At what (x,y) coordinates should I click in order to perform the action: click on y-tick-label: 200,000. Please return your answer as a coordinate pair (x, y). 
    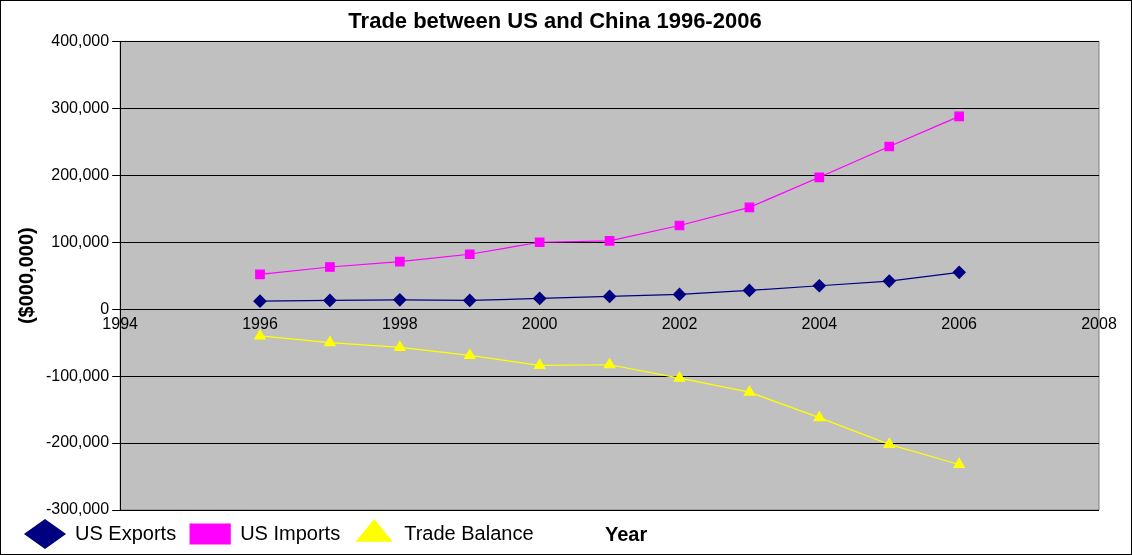
    Looking at the image, I should click on (80, 174).